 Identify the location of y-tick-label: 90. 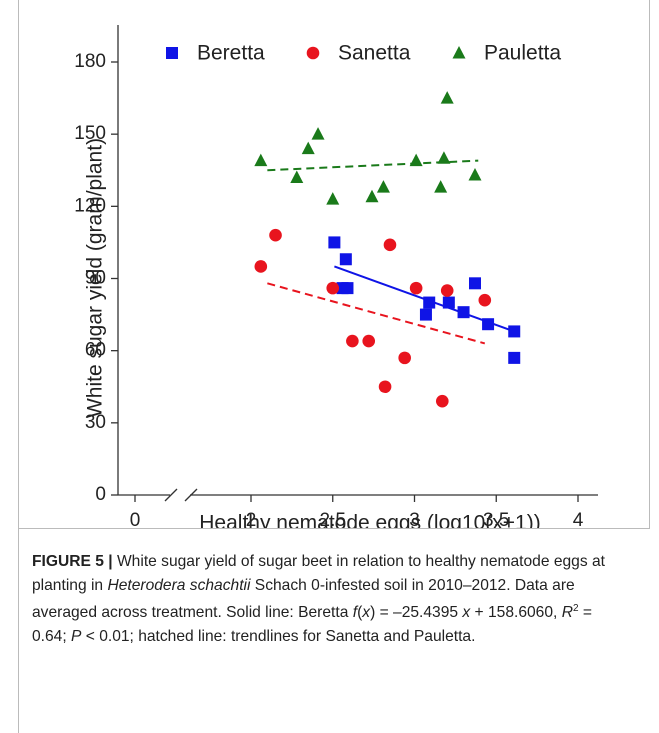
(95, 278).